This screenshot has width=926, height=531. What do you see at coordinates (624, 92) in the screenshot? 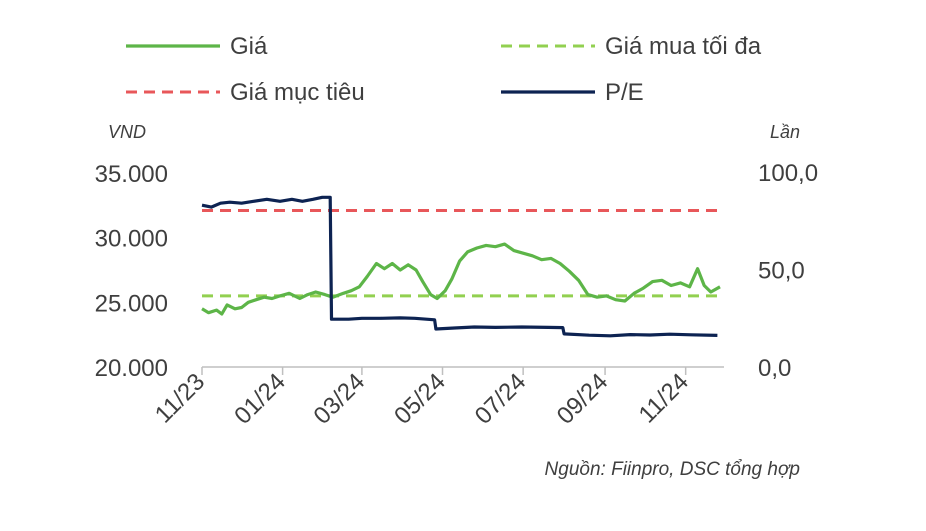
I see `legend-label: P/E` at bounding box center [624, 92].